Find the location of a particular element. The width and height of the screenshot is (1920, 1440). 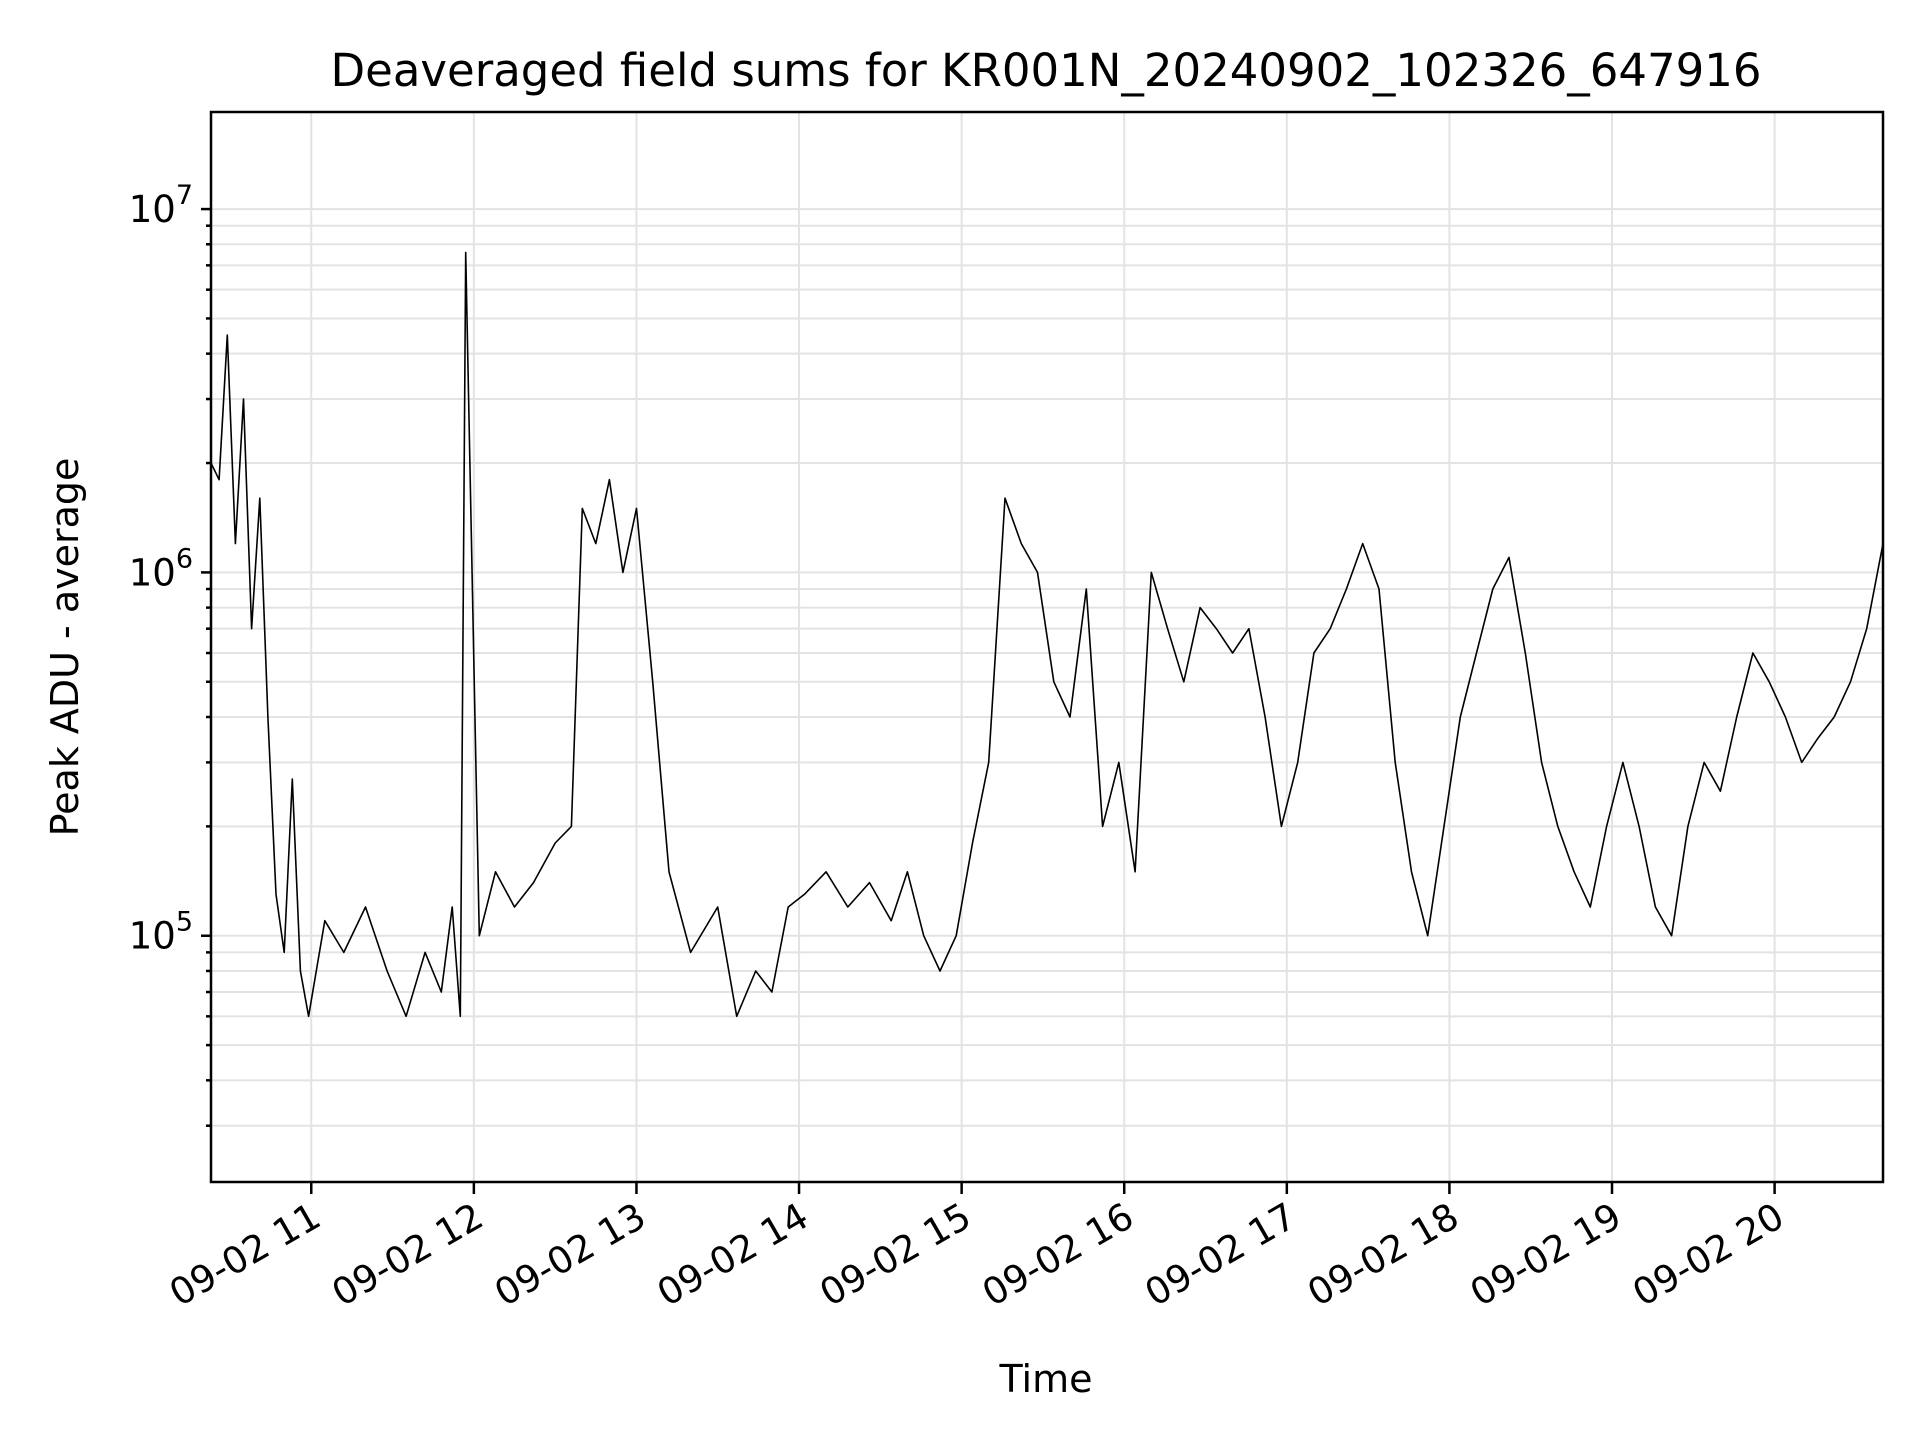

x-tick-label: 09-02 12 is located at coordinates (408, 1255).